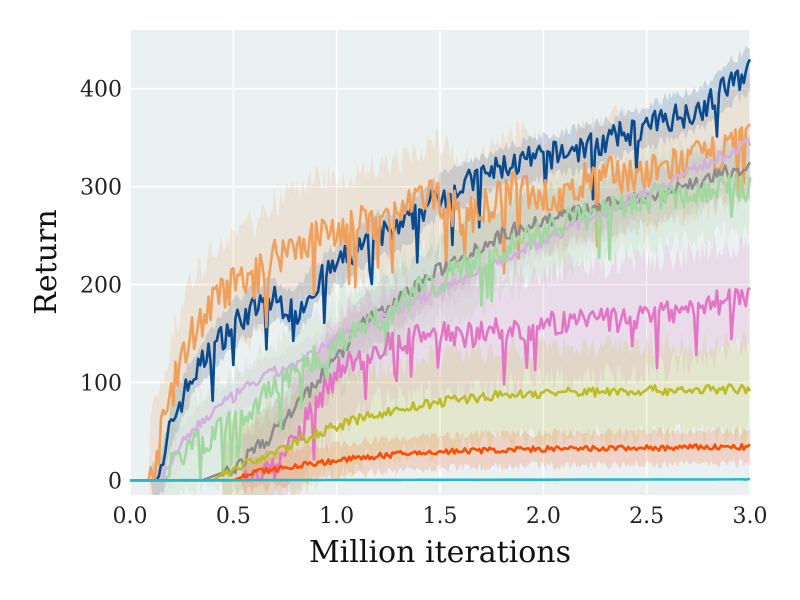 The height and width of the screenshot is (600, 800). I want to click on x-tick-label: 0.0, so click(130, 516).